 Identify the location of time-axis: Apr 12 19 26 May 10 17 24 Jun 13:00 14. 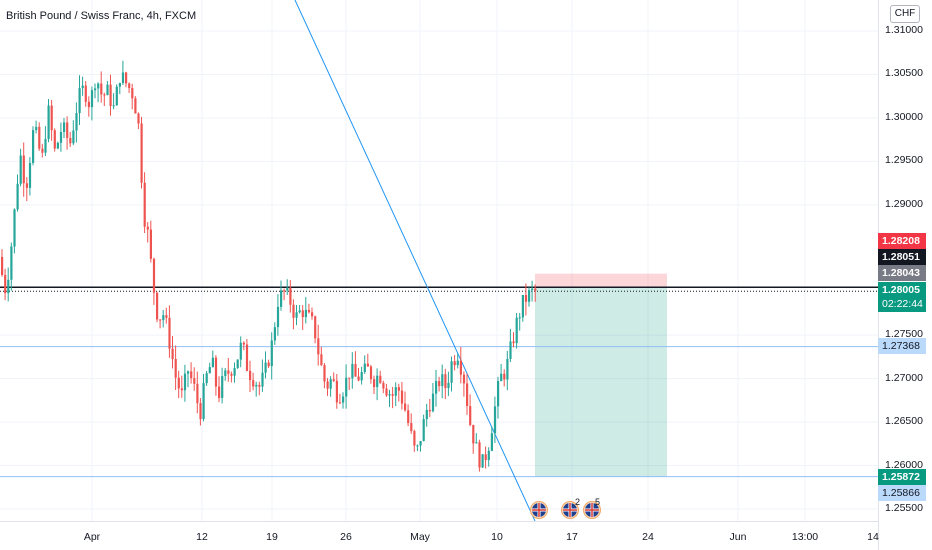
(439, 535).